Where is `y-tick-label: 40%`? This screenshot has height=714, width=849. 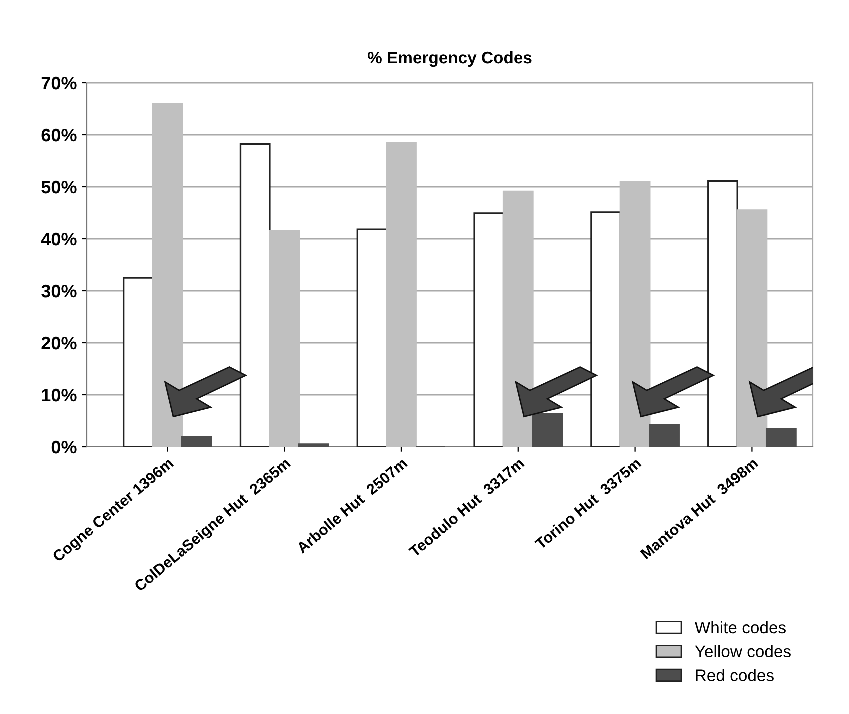
y-tick-label: 40% is located at coordinates (59, 239).